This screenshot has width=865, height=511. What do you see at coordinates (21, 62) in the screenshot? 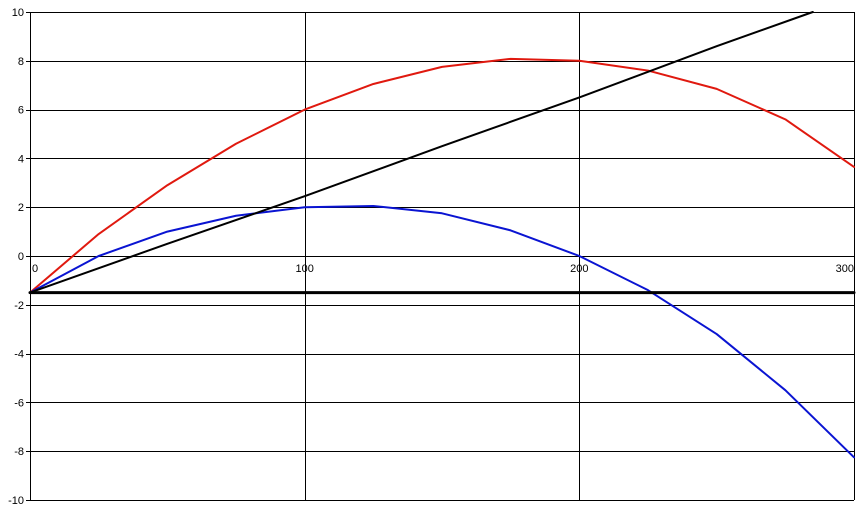
I see `y-tick-label: 8` at bounding box center [21, 62].